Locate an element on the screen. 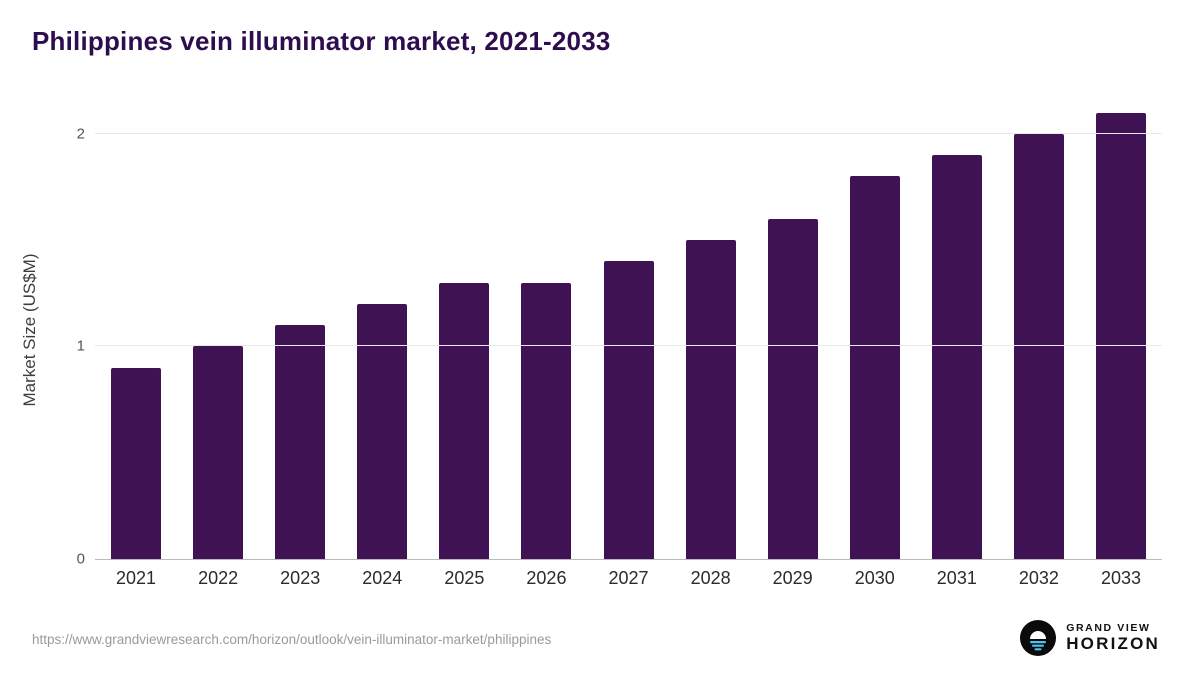 The image size is (1200, 675). grand-view-horizon-logo: GRAND VIEW HORIZON is located at coordinates (1089, 638).